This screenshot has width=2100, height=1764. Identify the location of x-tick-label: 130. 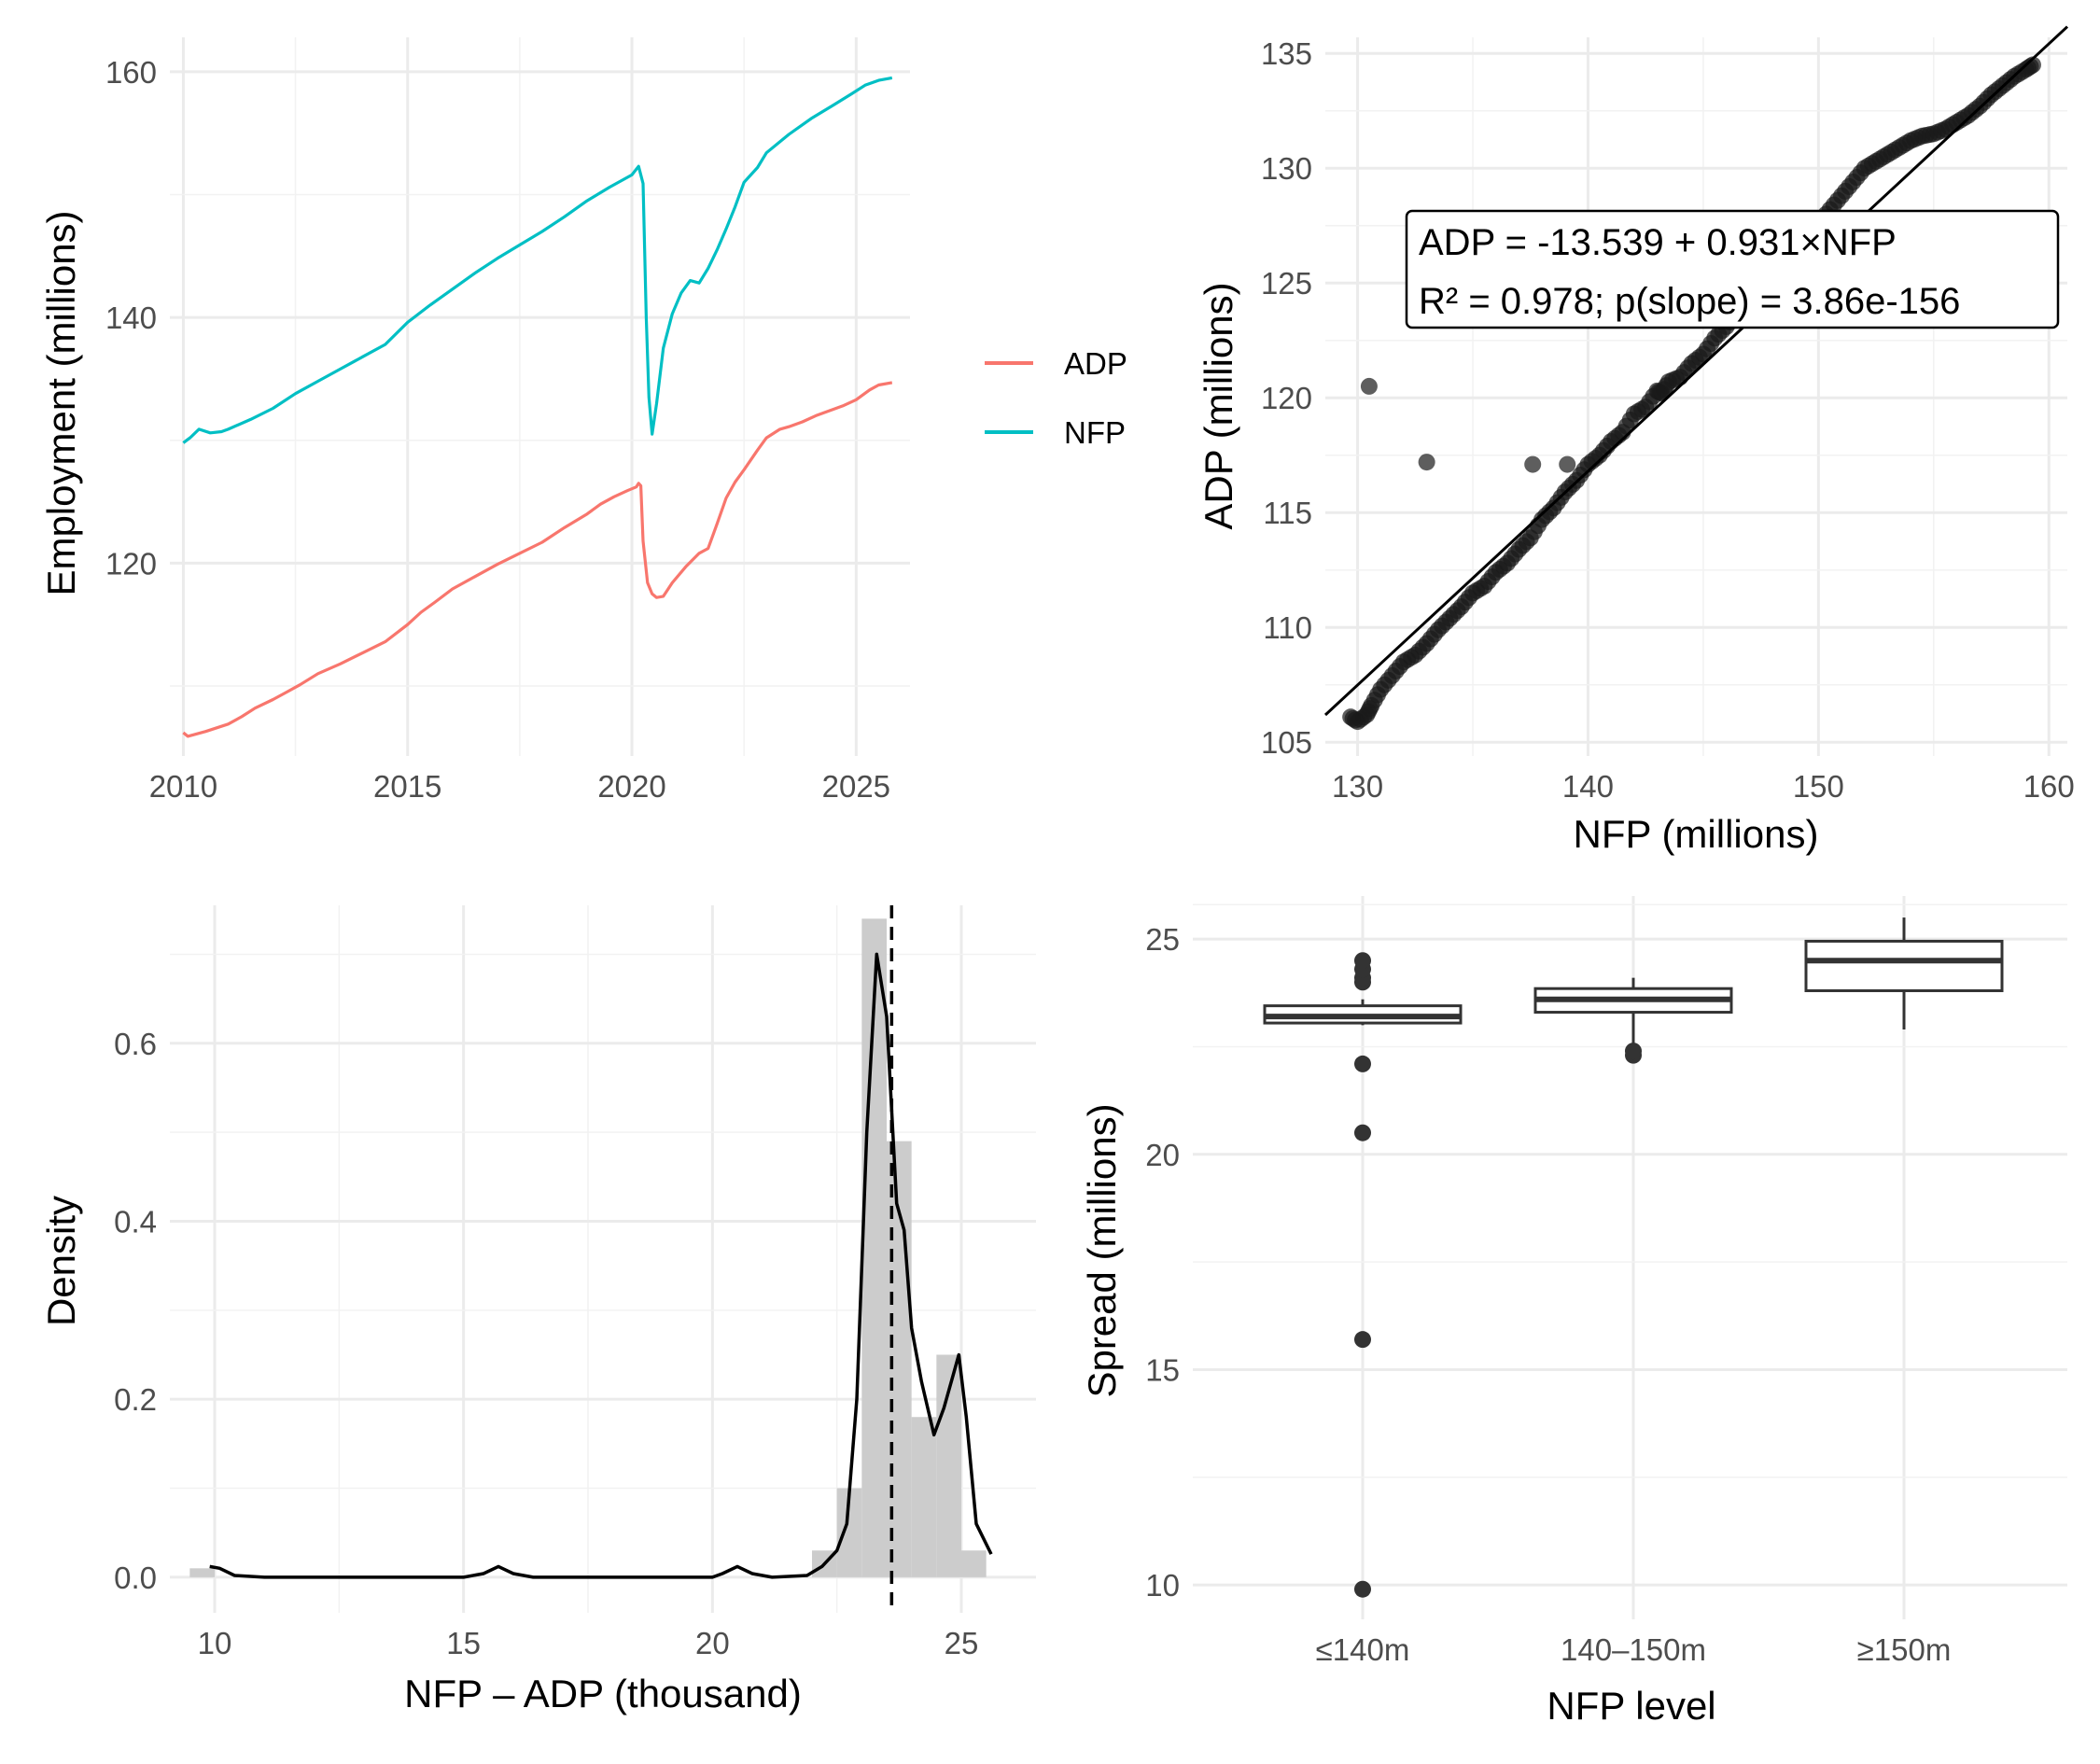
(1357, 786).